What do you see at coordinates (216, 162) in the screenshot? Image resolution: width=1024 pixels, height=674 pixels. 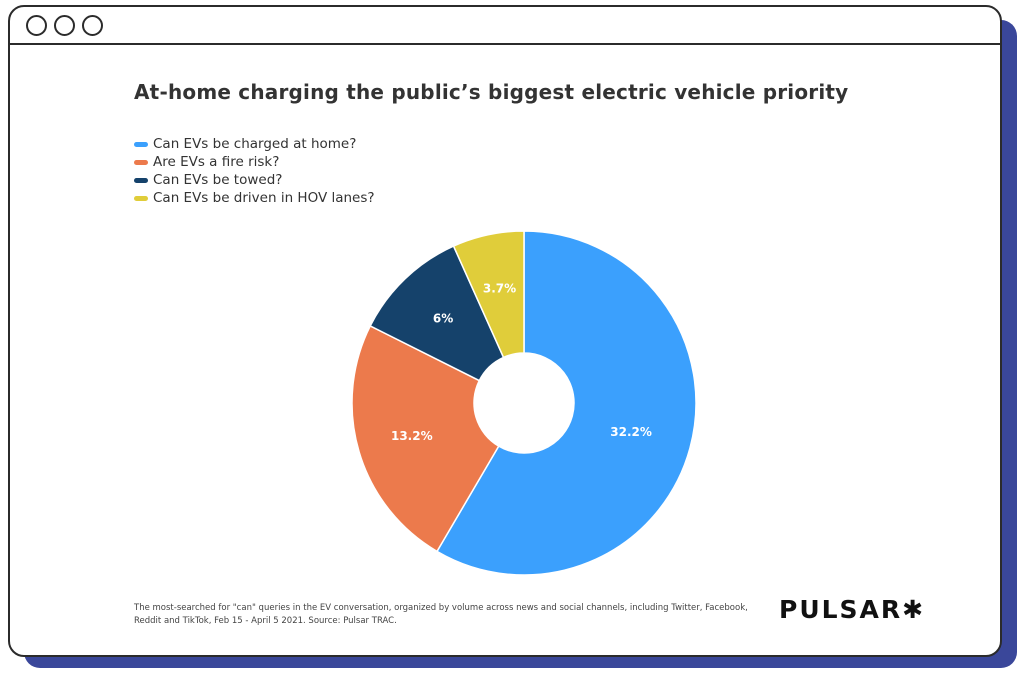 I see `legend-label: Are EVs a fire risk?` at bounding box center [216, 162].